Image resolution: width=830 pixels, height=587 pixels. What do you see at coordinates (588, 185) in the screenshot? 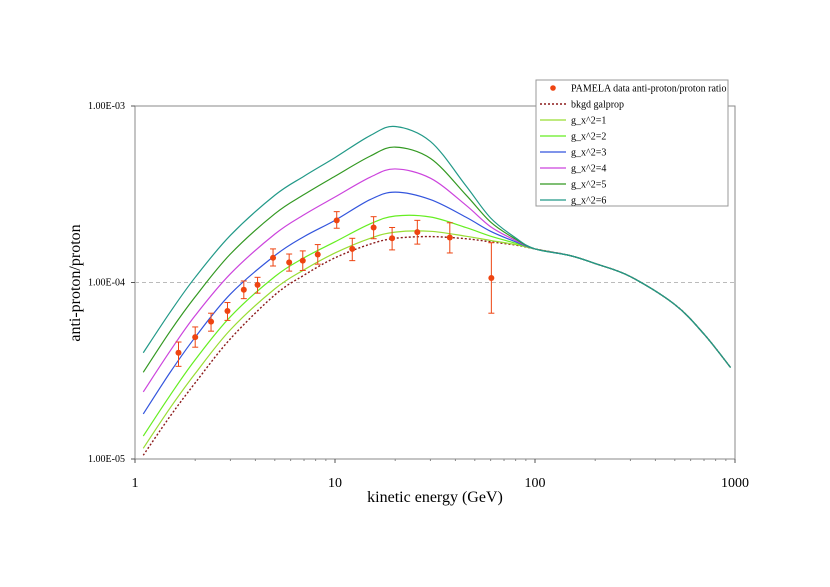
I see `legend-label-5: g_x^2=5` at bounding box center [588, 185].